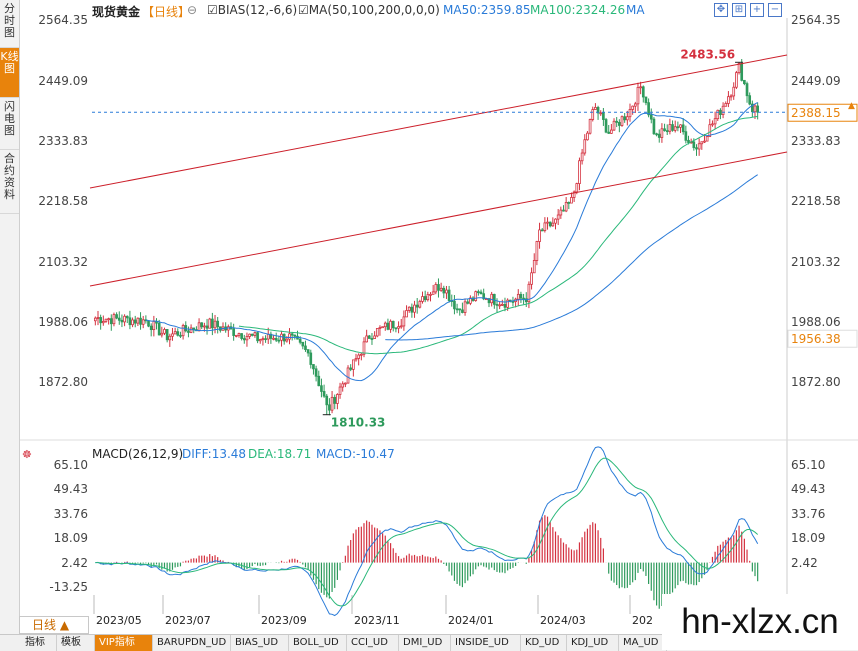 The width and height of the screenshot is (858, 651). I want to click on indicator-tab: VIP指标, so click(124, 643).